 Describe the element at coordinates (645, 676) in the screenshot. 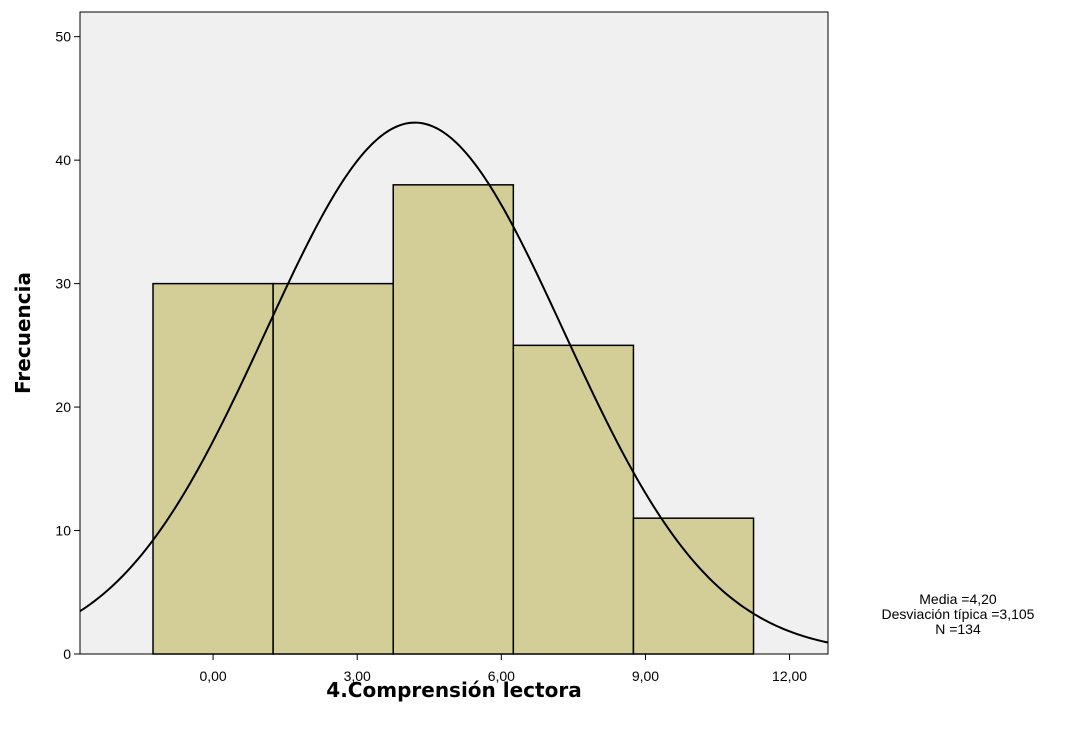

I see `x-tick-label-3: 9,00` at that location.